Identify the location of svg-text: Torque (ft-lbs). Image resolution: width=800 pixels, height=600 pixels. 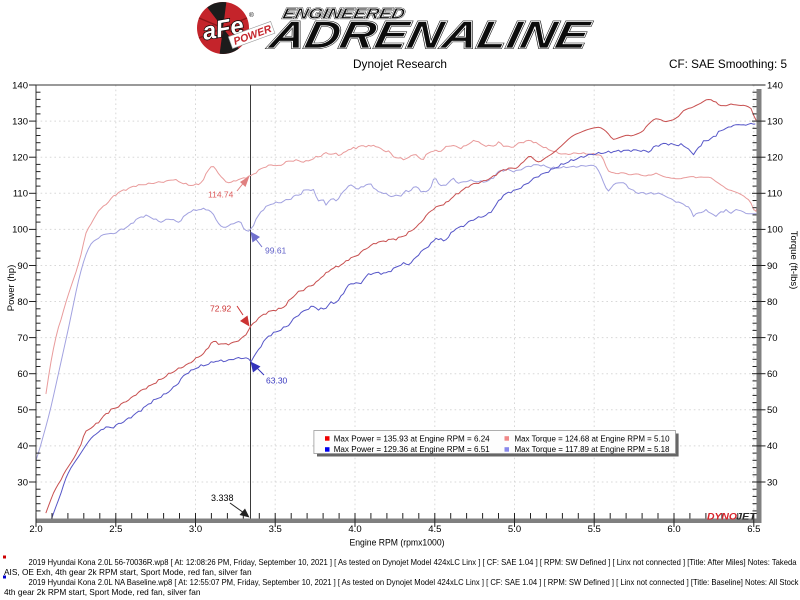
(793, 260).